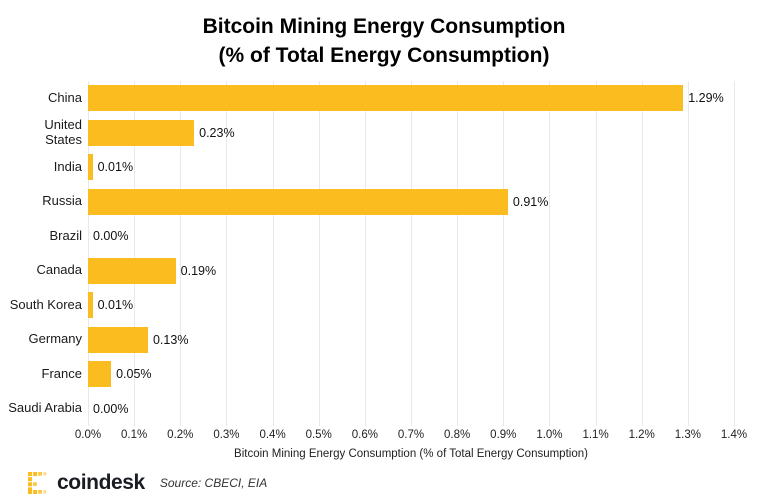  What do you see at coordinates (101, 482) in the screenshot?
I see `brand-wordmark: coindesk` at bounding box center [101, 482].